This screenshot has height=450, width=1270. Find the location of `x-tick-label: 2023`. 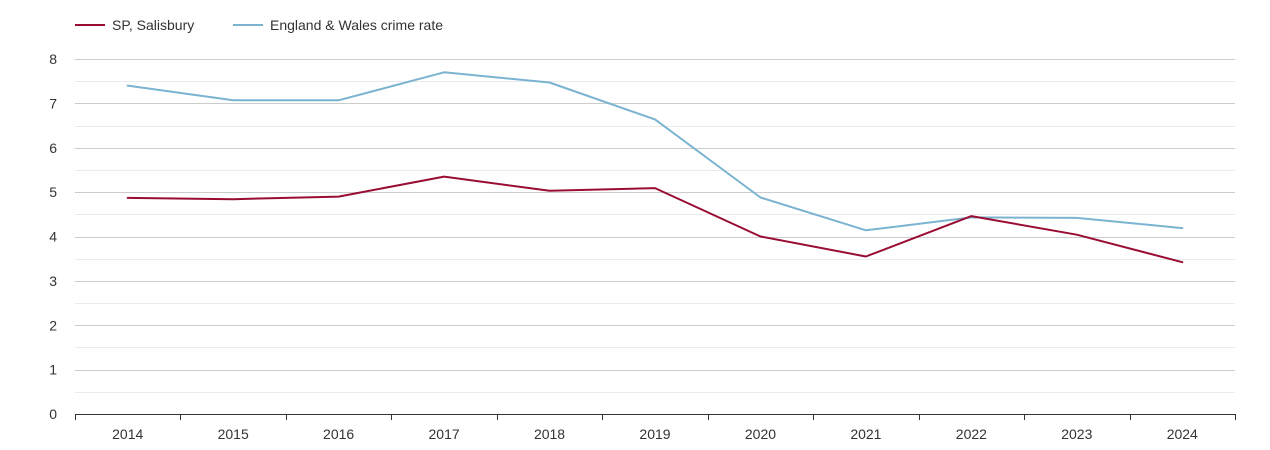

x-tick-label: 2023 is located at coordinates (1076, 434).